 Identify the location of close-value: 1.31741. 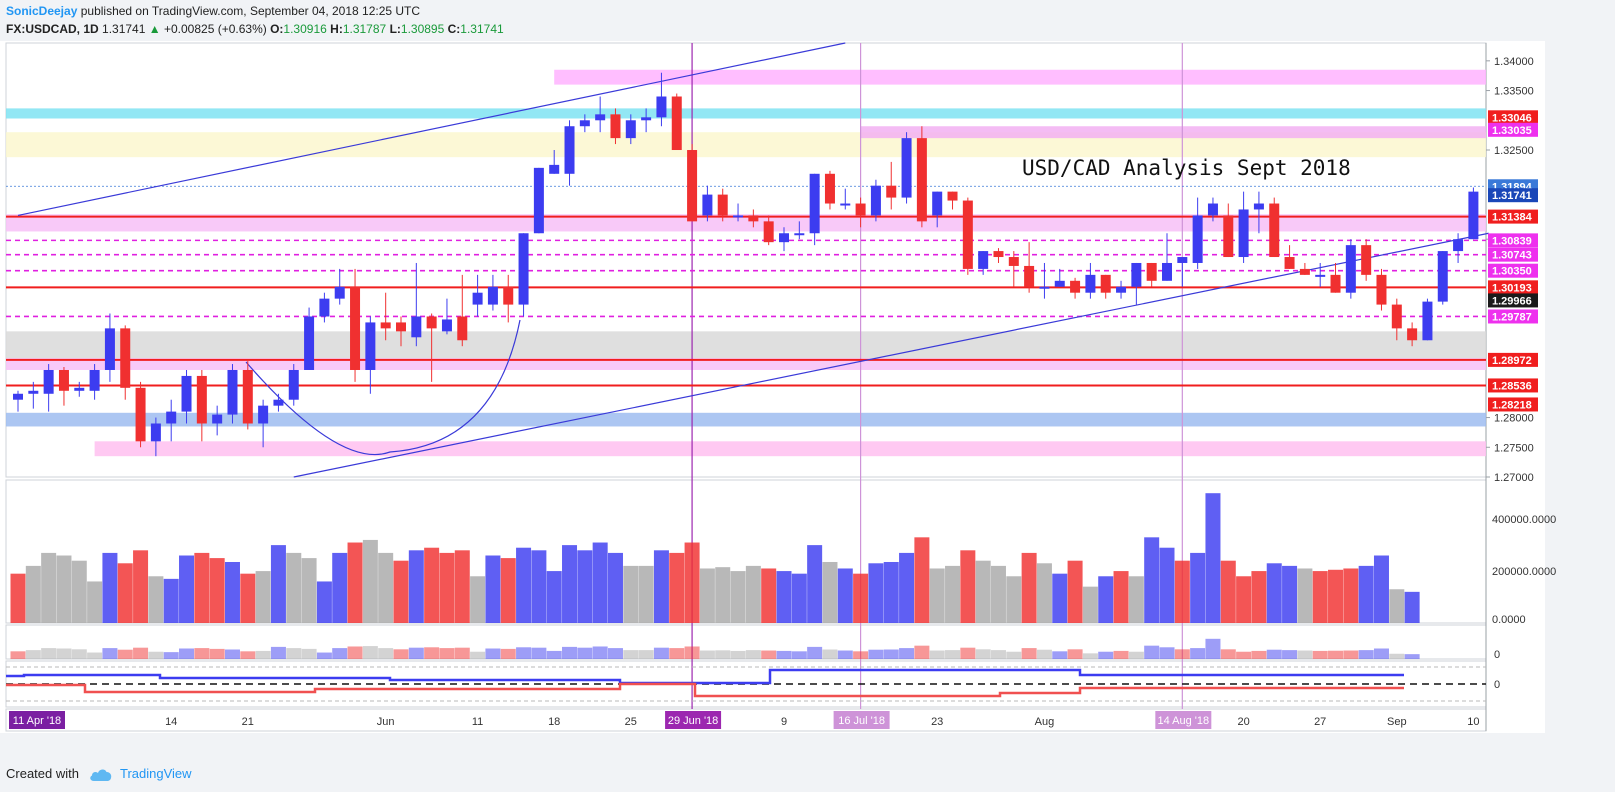
(482, 29).